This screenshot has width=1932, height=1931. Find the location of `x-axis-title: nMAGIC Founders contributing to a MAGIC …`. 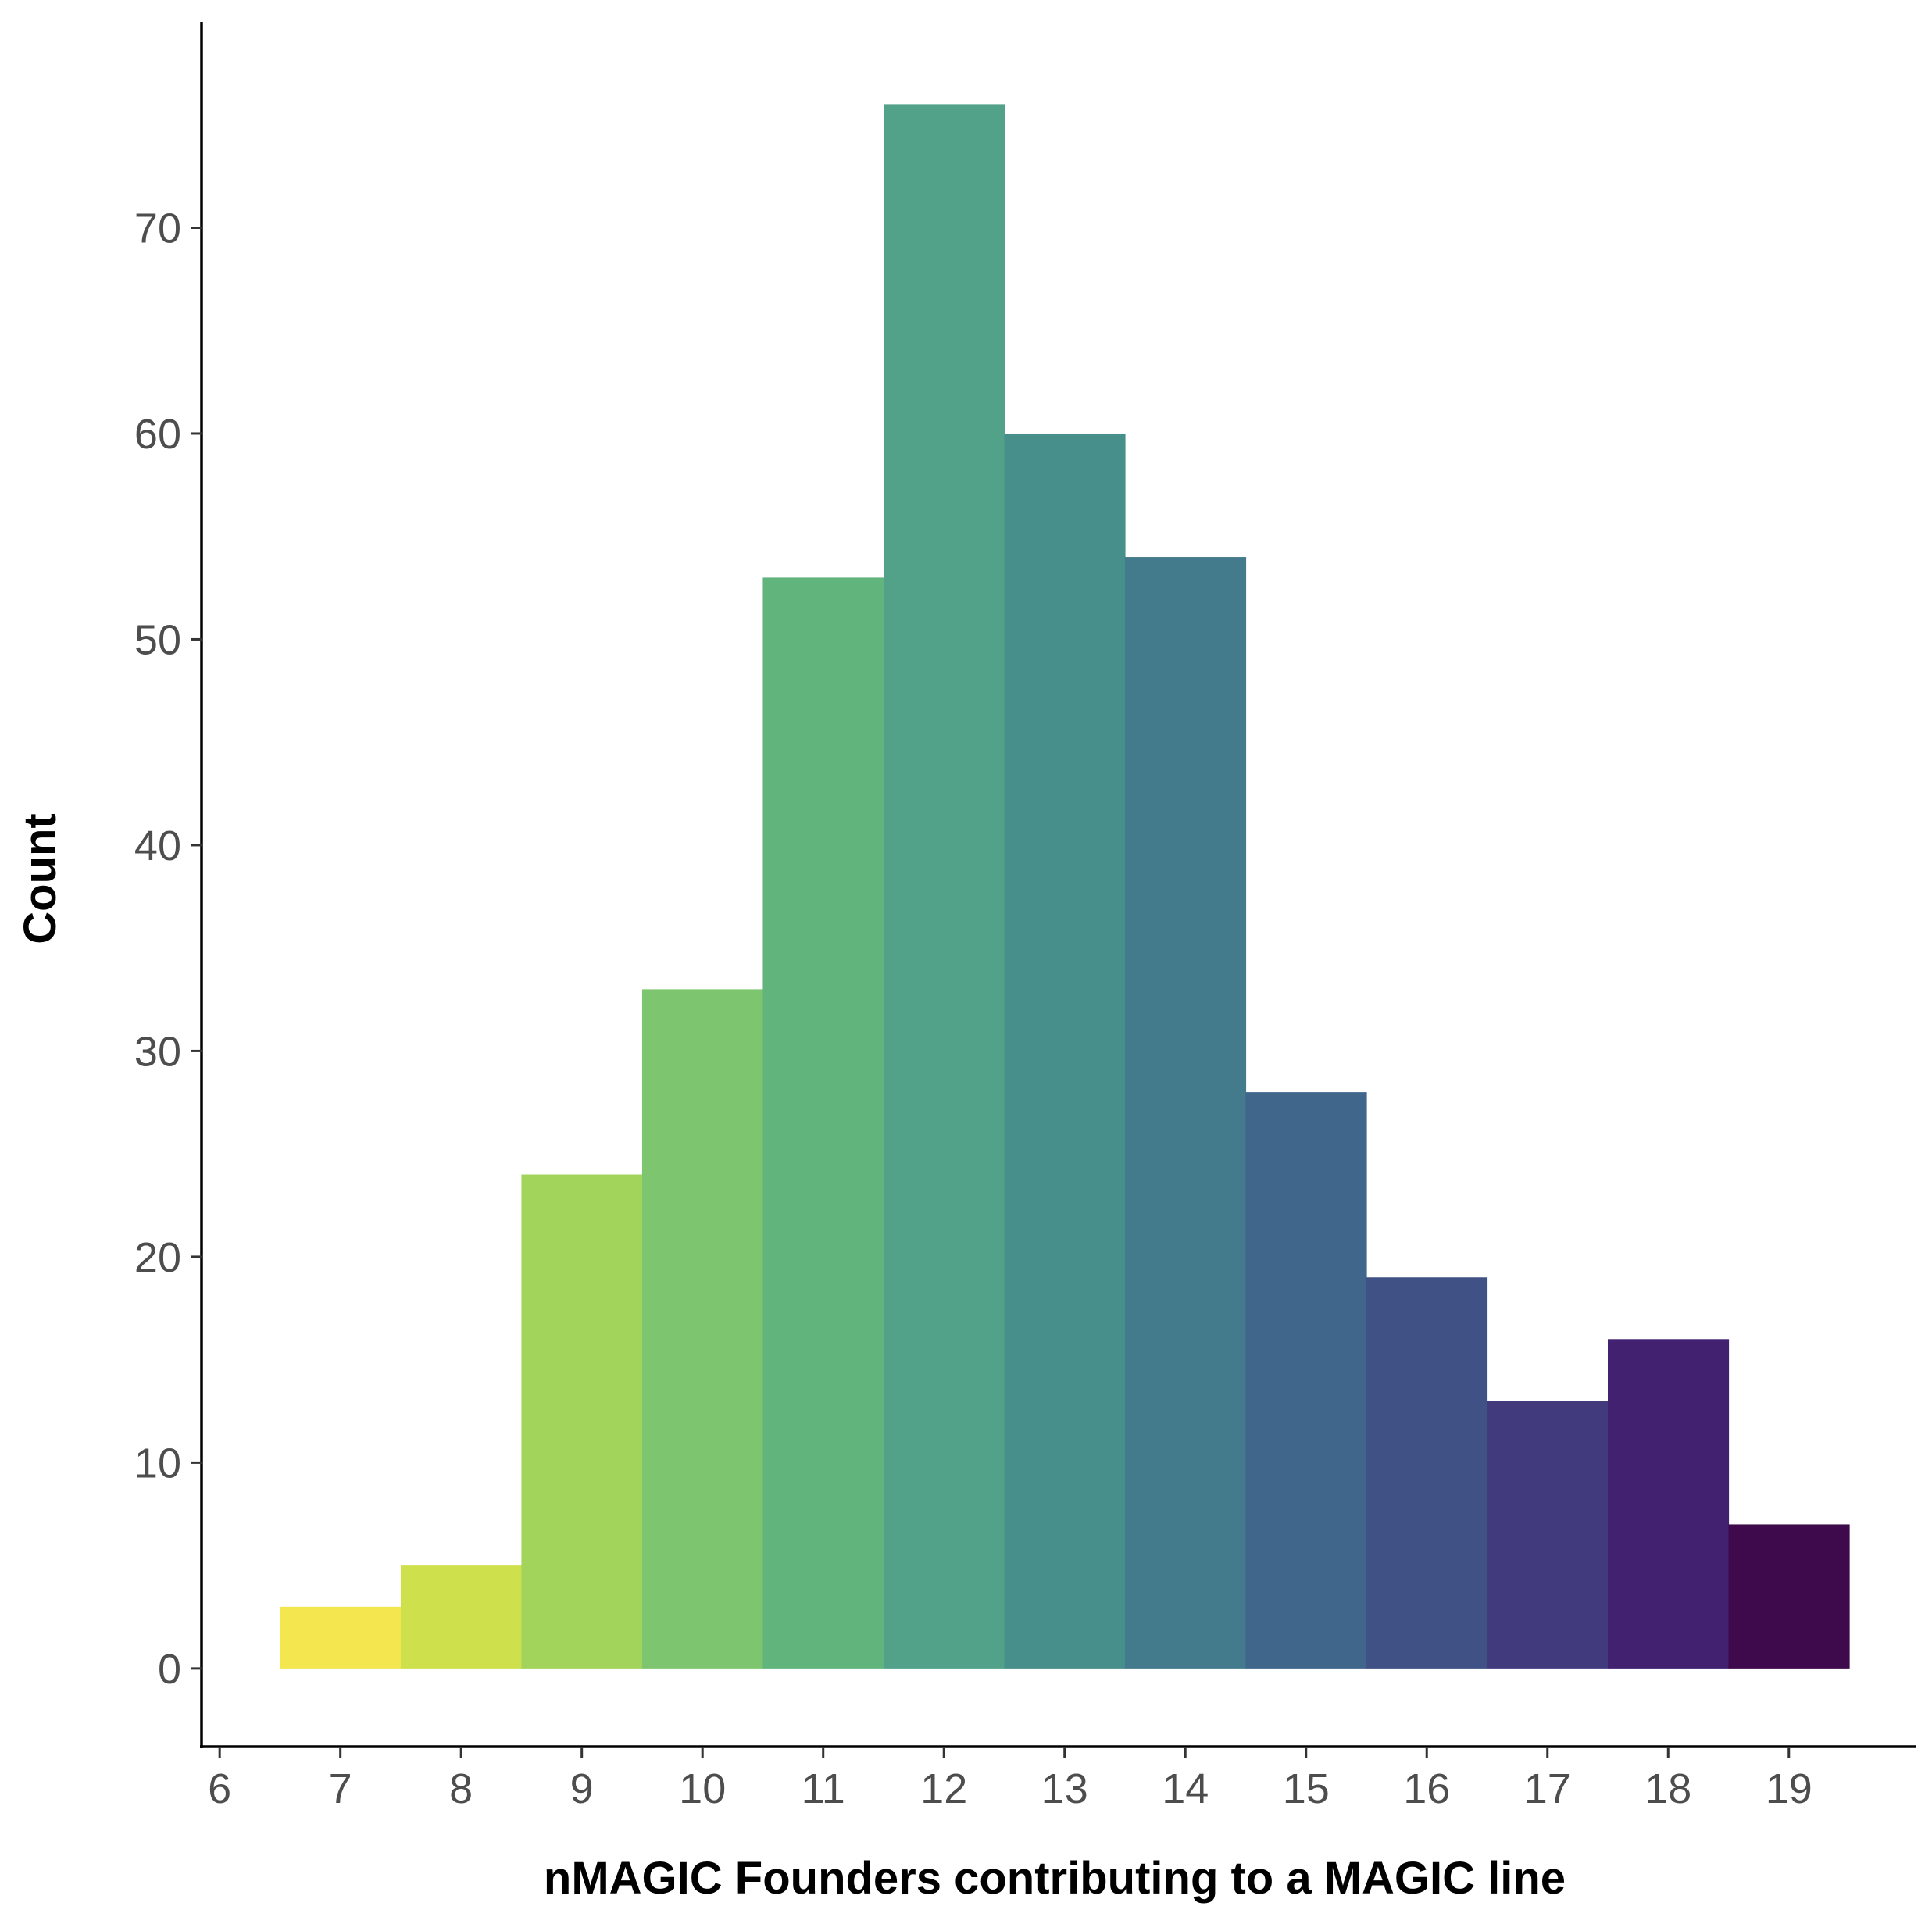

x-axis-title: nMAGIC Founders contributing to a MAGIC … is located at coordinates (1055, 1878).